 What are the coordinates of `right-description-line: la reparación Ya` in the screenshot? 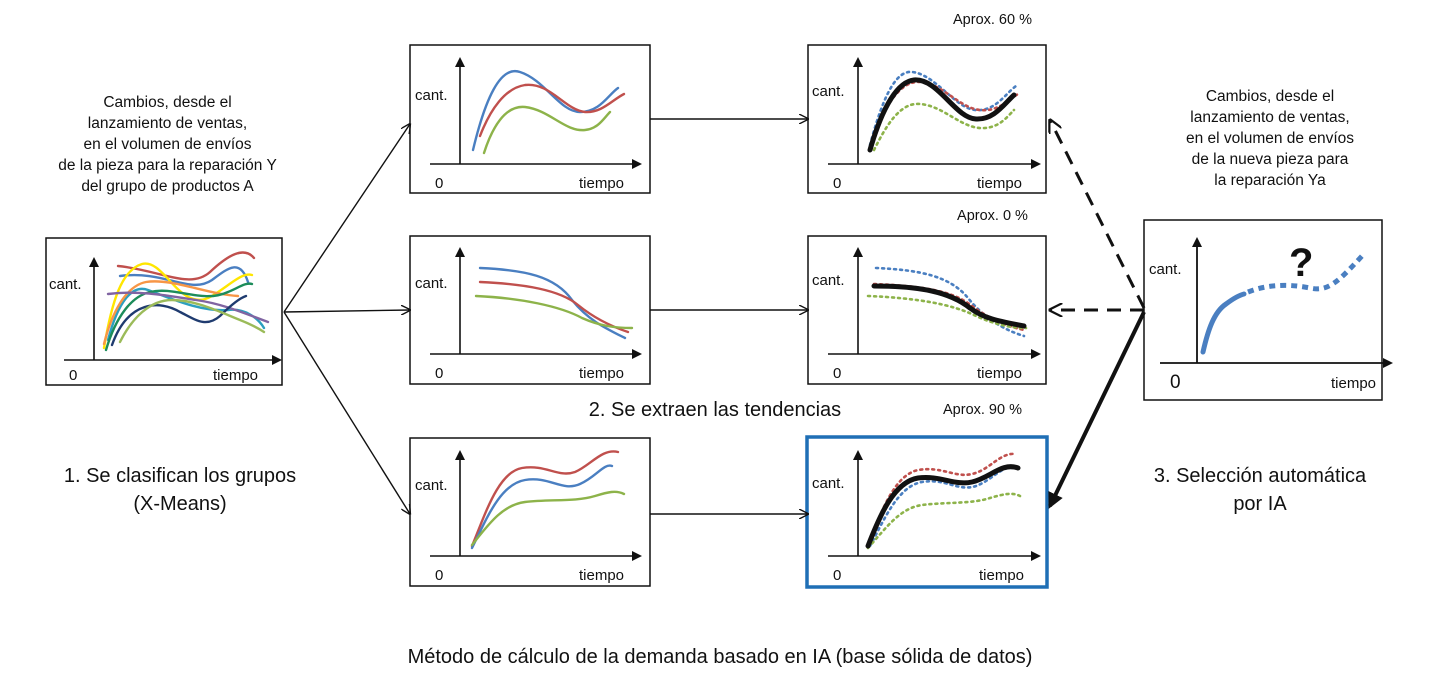 It's located at (1270, 180).